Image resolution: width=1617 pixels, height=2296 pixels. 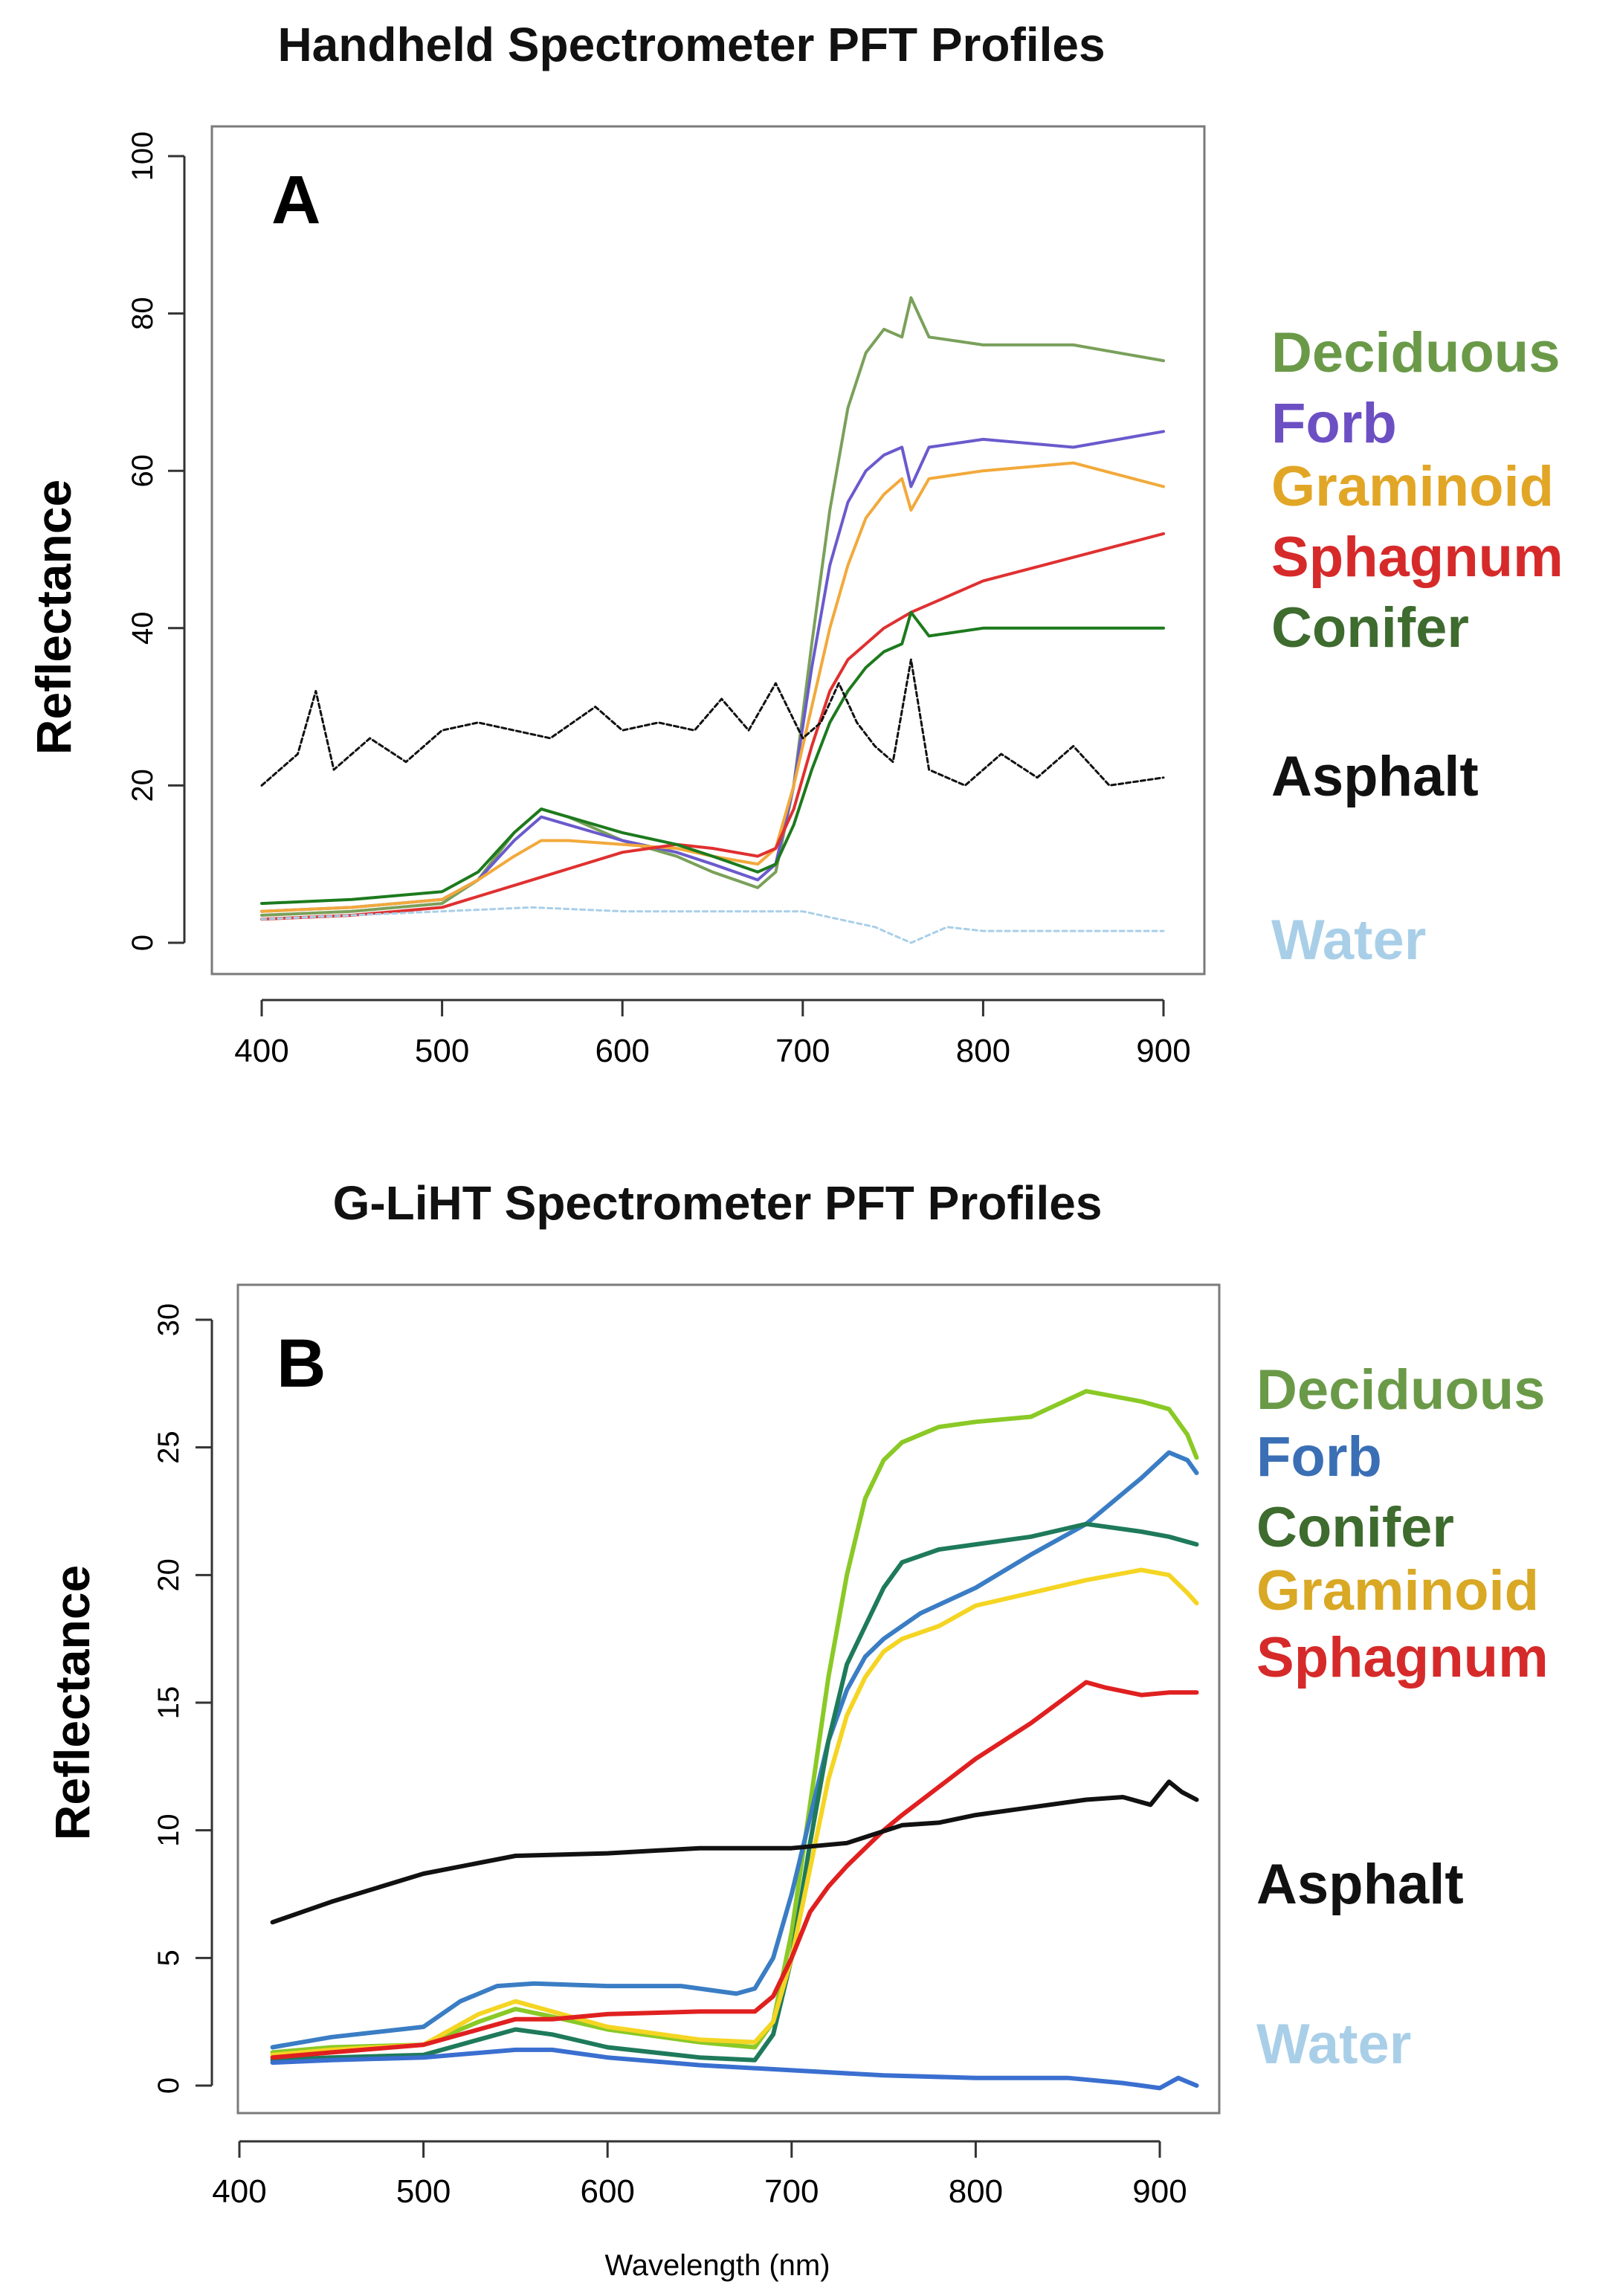 I want to click on y-tick-label: 30, so click(x=168, y=1320).